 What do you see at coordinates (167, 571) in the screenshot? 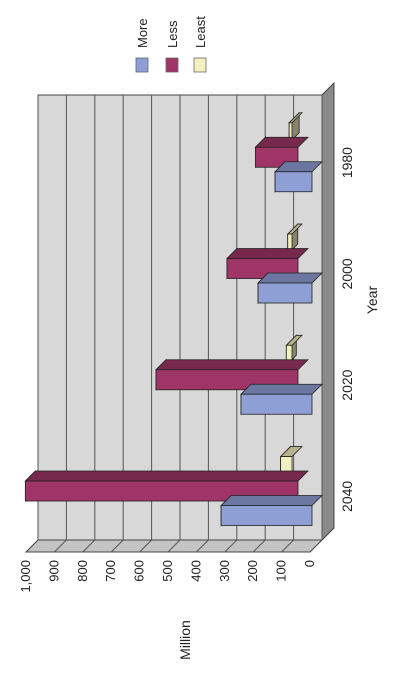
I see `value-tick-label: 500` at bounding box center [167, 571].